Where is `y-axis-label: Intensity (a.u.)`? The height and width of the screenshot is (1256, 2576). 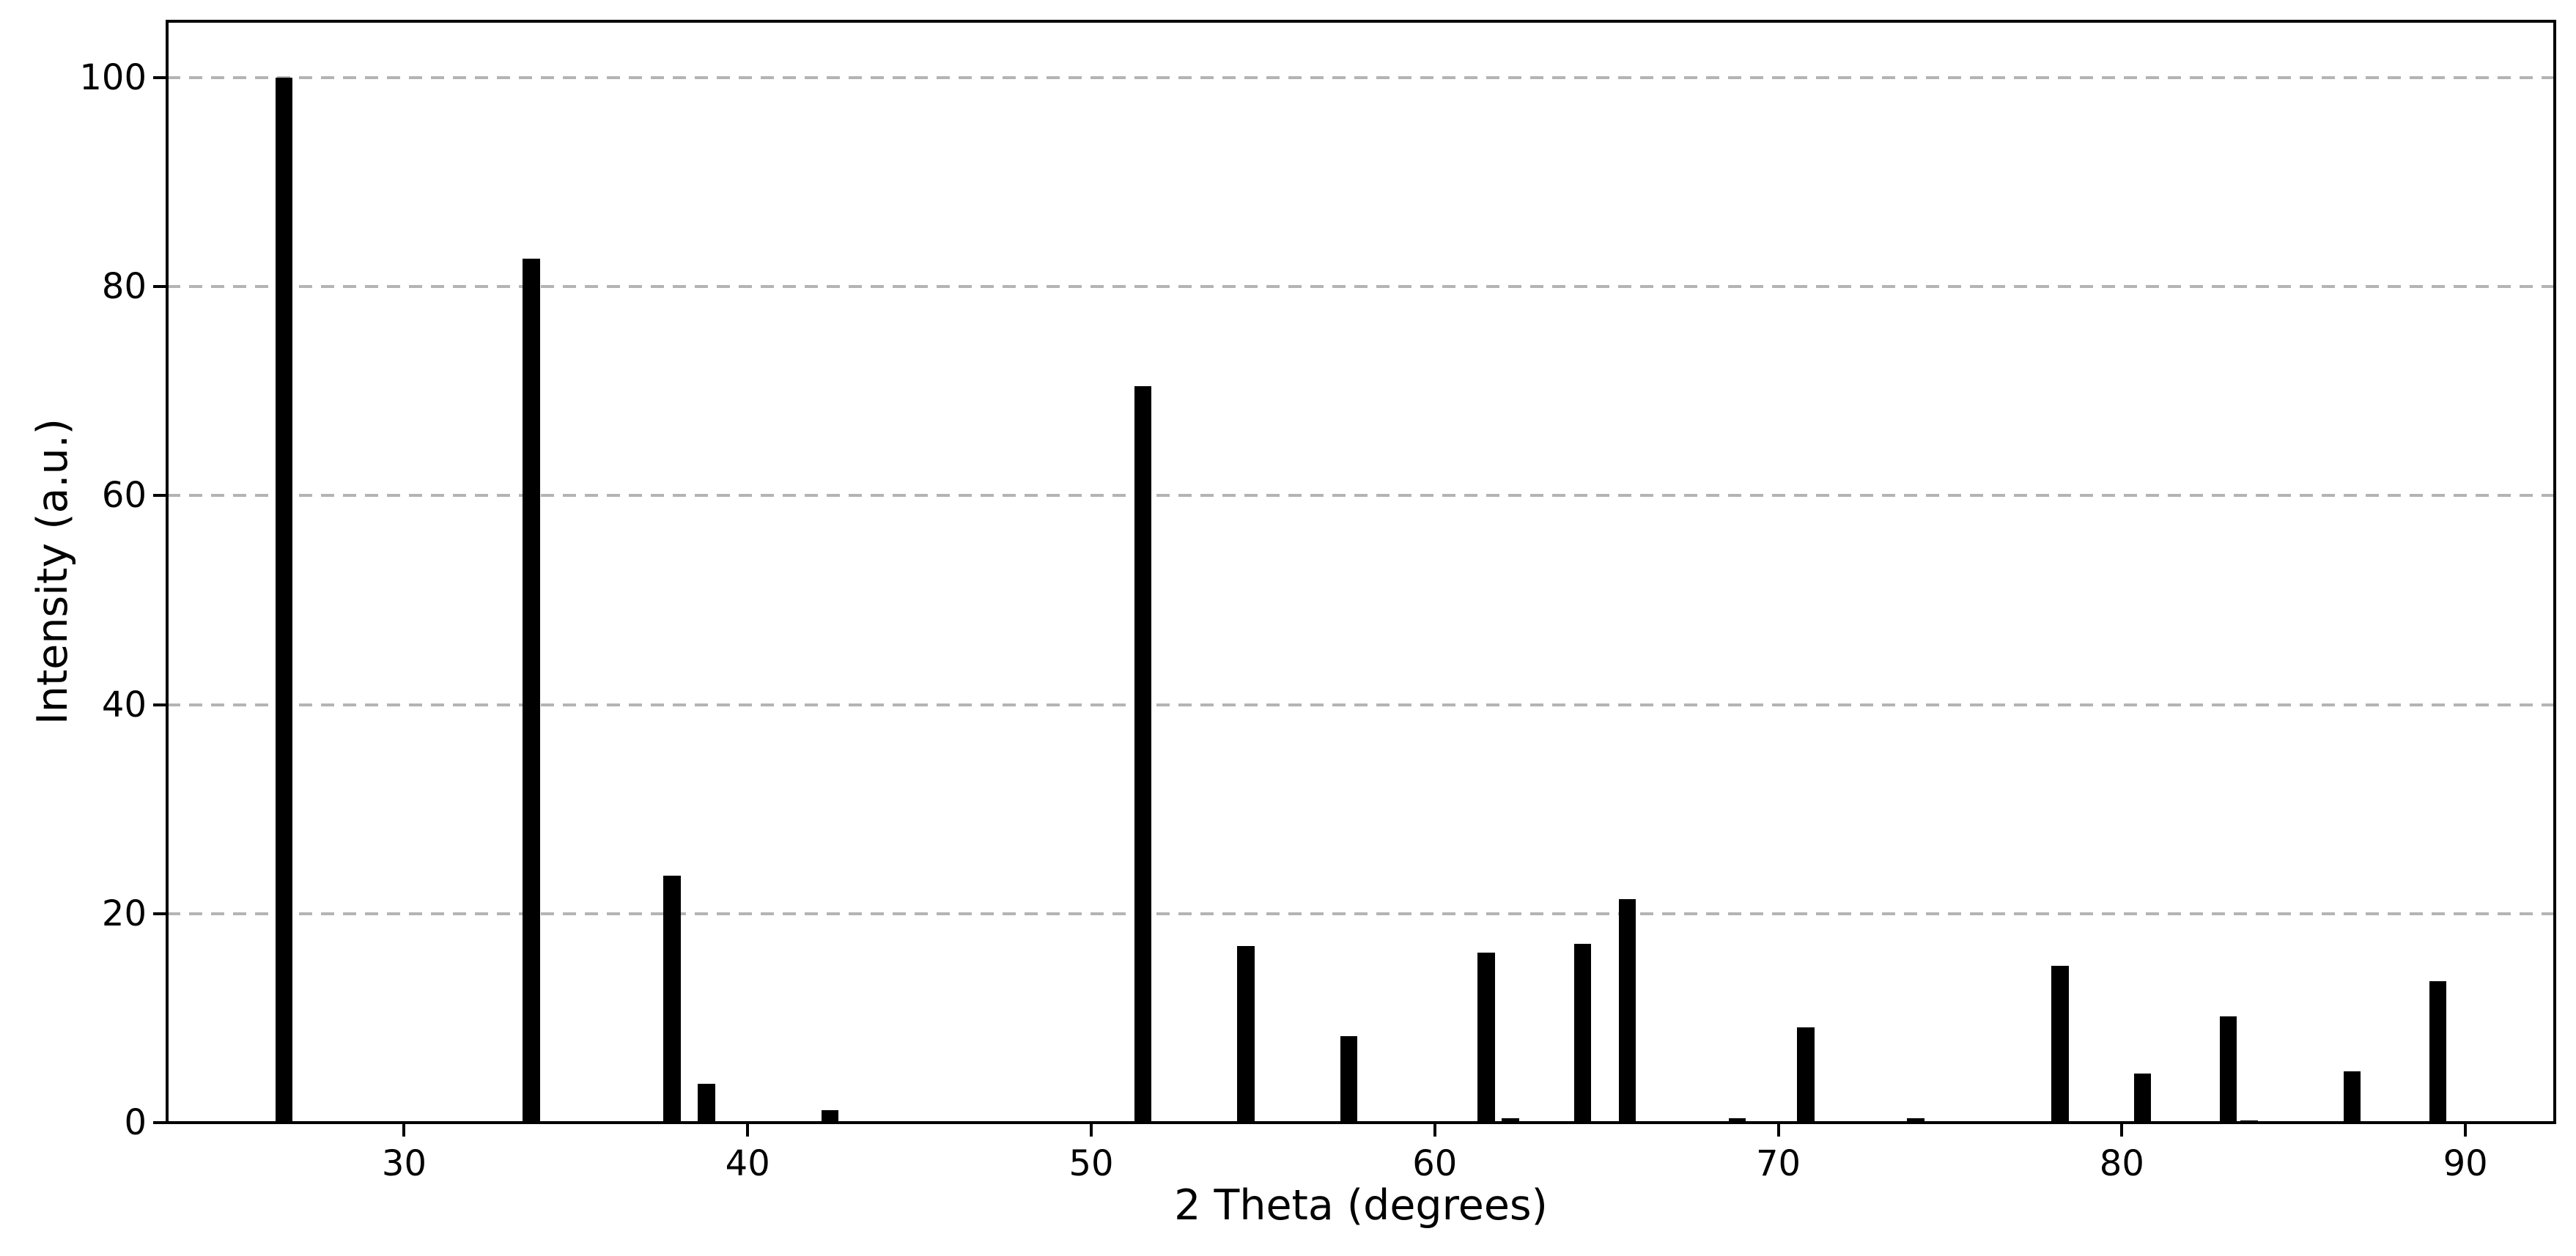 y-axis-label: Intensity (a.u.) is located at coordinates (53, 571).